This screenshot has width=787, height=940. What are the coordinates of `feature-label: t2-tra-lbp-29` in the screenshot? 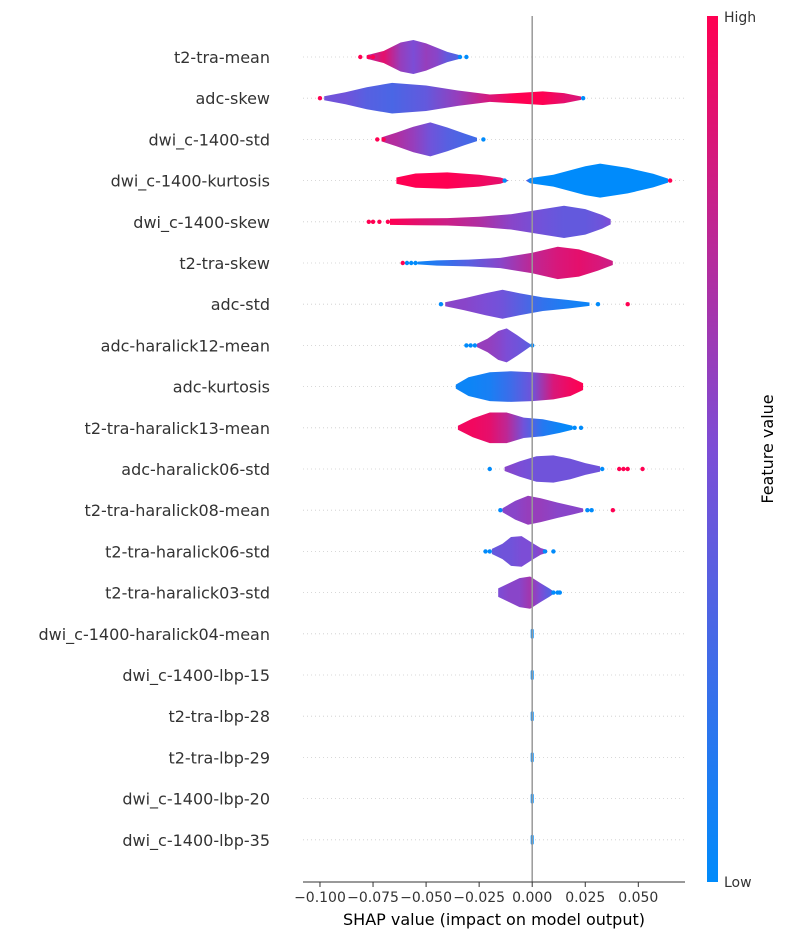 It's located at (219, 757).